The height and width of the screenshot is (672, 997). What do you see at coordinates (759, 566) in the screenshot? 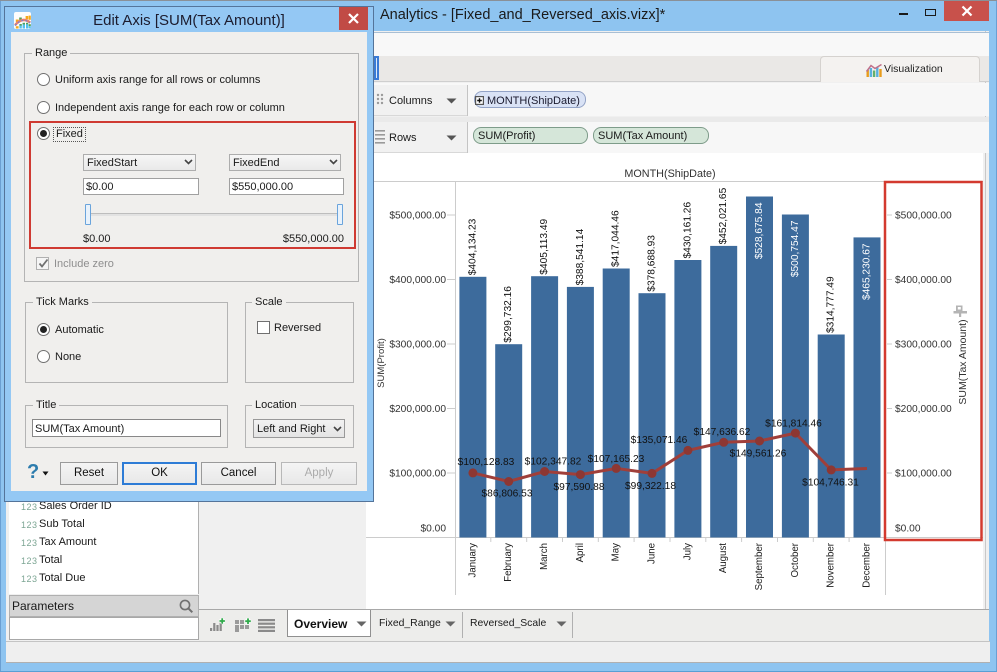
I see `svg-text: September` at bounding box center [759, 566].